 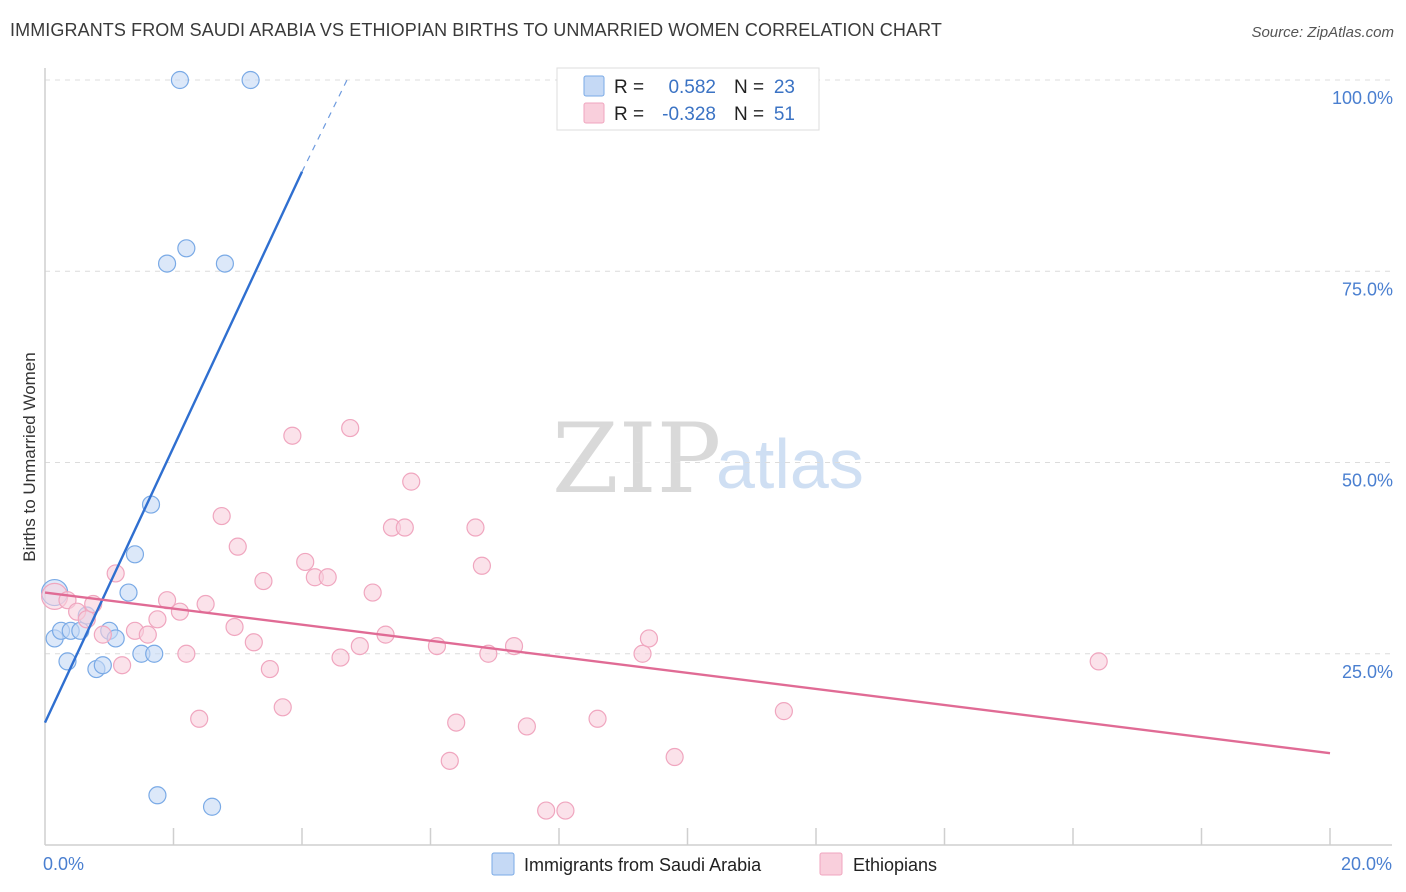 I want to click on legend-n-label-2: N =, so click(x=749, y=114).